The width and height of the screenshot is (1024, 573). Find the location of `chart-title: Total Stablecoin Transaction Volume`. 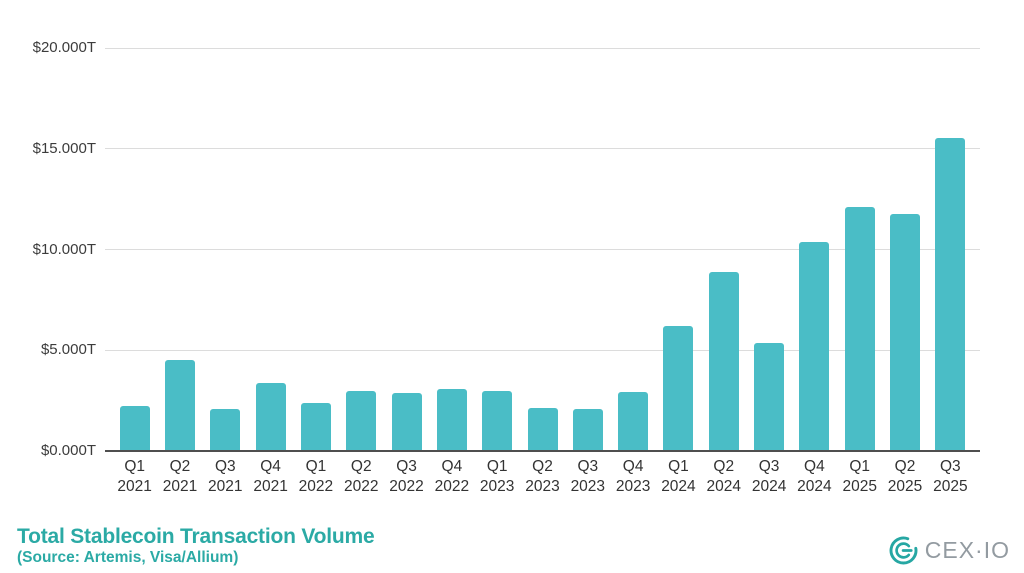

chart-title: Total Stablecoin Transaction Volume is located at coordinates (196, 536).